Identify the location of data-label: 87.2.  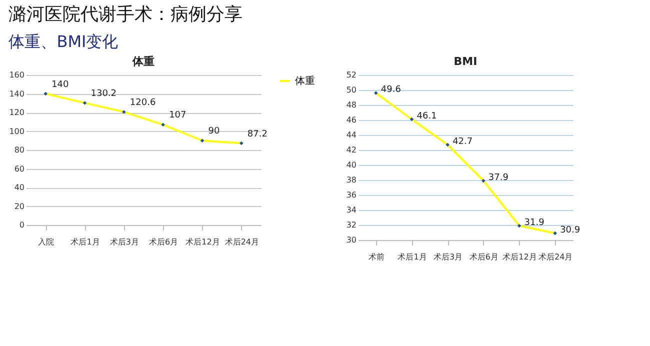
(257, 134).